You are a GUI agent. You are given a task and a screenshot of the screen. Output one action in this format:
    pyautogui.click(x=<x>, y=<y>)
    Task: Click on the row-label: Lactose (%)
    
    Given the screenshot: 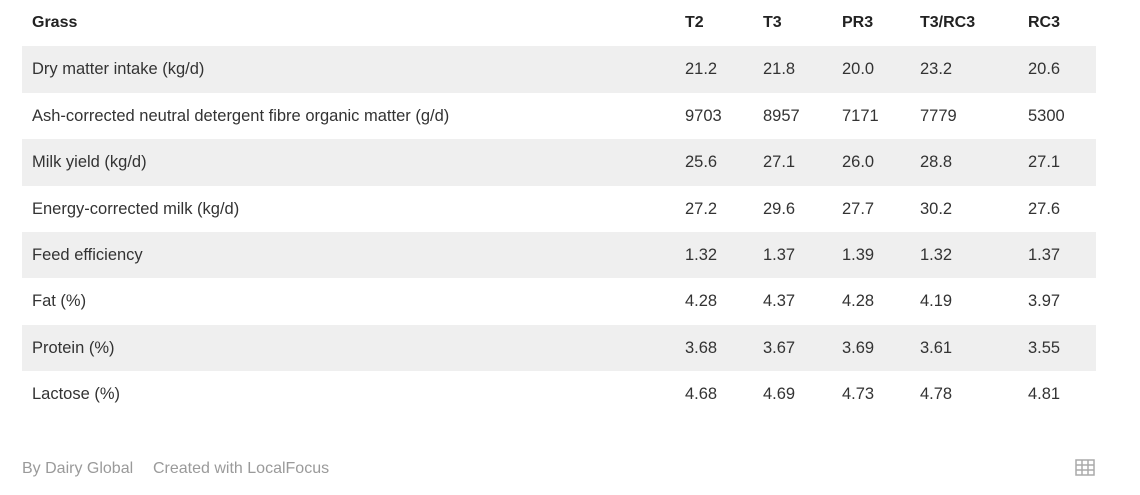 What is the action you would take?
    pyautogui.click(x=76, y=394)
    